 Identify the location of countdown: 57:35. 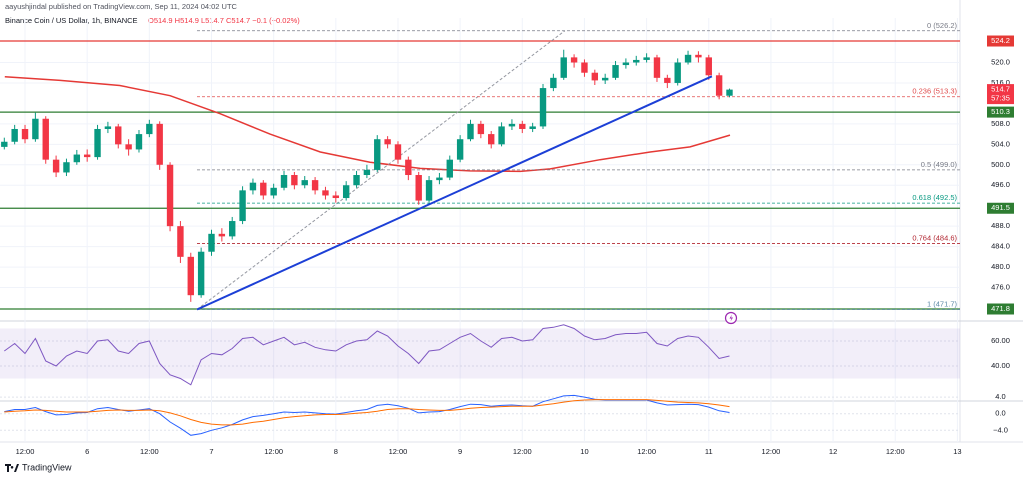
(1000, 98).